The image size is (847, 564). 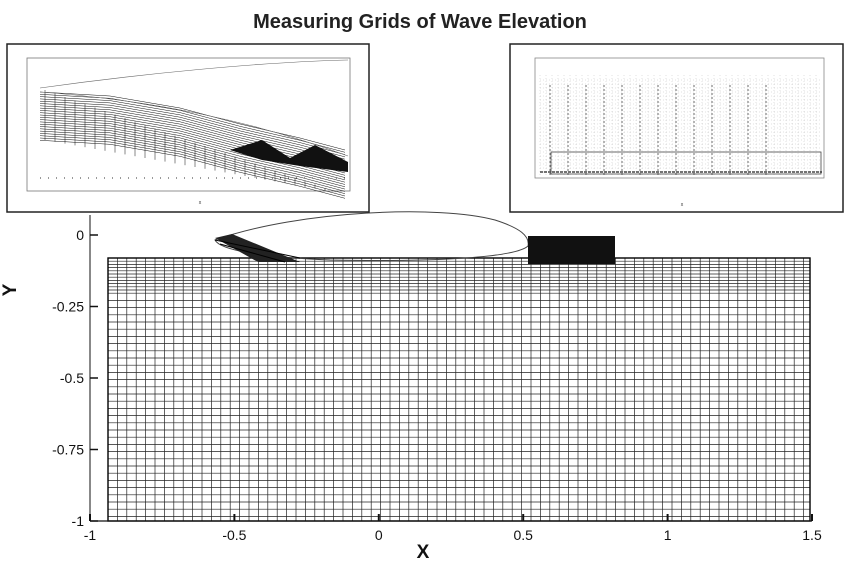 I want to click on y-tick-label: -1, so click(x=78, y=521).